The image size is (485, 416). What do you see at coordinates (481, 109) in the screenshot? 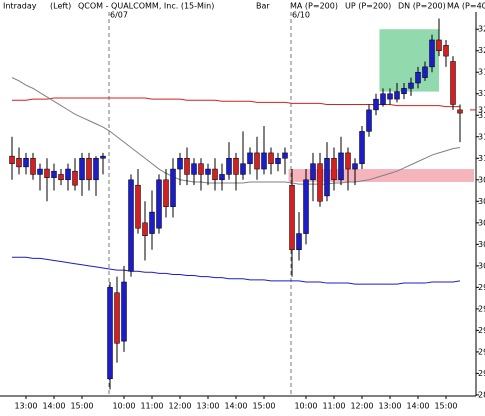
I see `last-price-label: 31.45` at bounding box center [481, 109].